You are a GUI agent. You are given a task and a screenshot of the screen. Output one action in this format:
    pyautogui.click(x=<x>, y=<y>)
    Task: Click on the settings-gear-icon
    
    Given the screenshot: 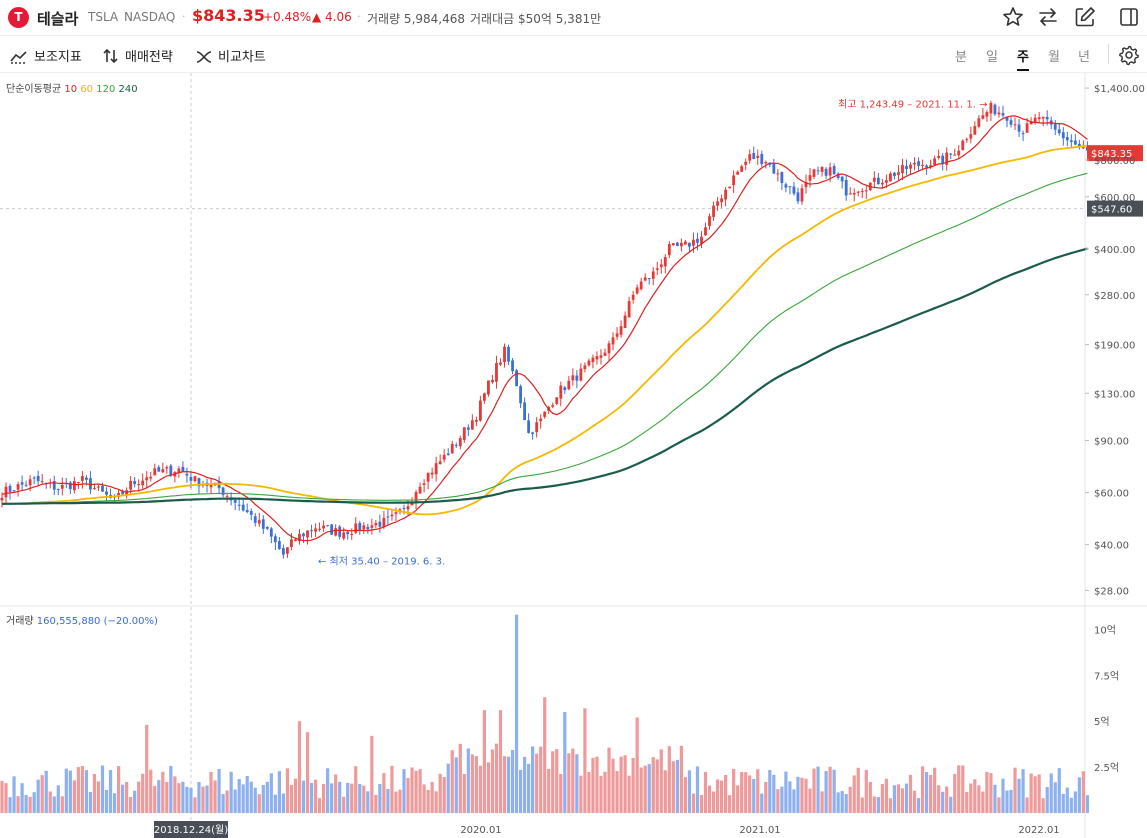 What is the action you would take?
    pyautogui.click(x=1129, y=55)
    